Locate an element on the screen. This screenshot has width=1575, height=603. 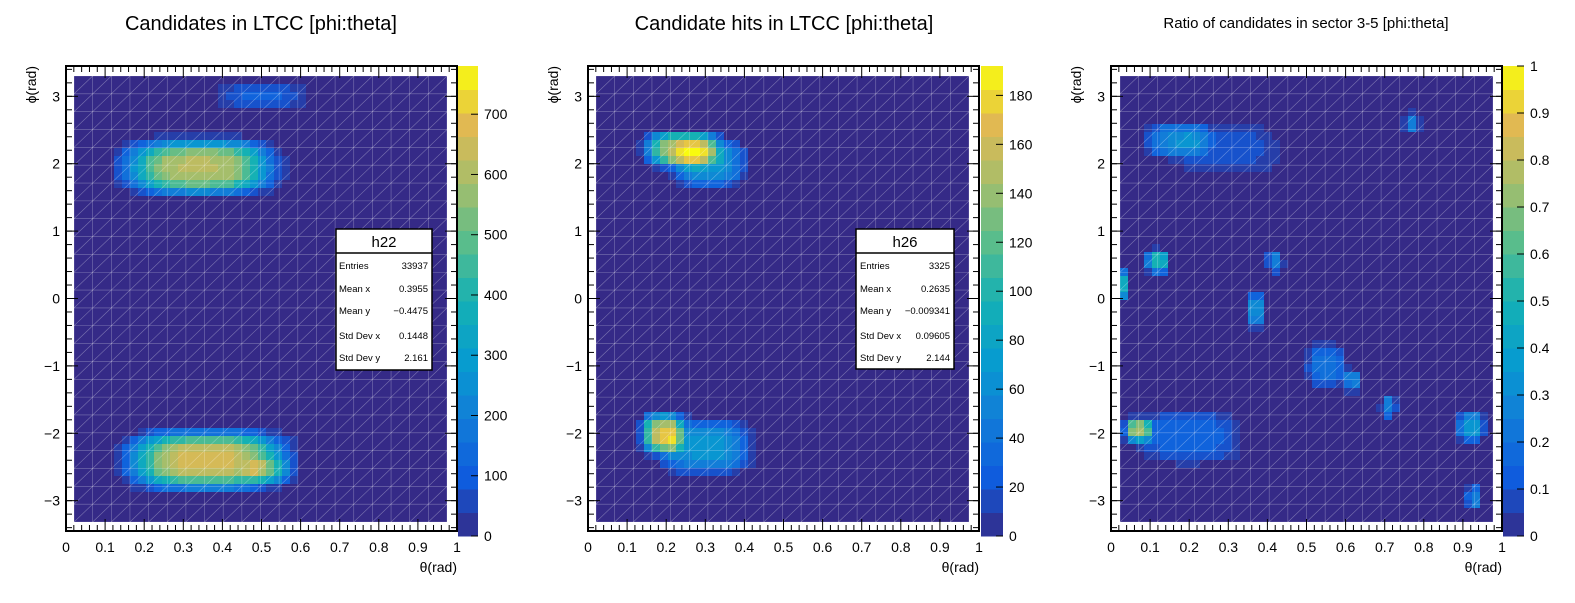
colorbar-tick-label: 0.6 is located at coordinates (1540, 254).